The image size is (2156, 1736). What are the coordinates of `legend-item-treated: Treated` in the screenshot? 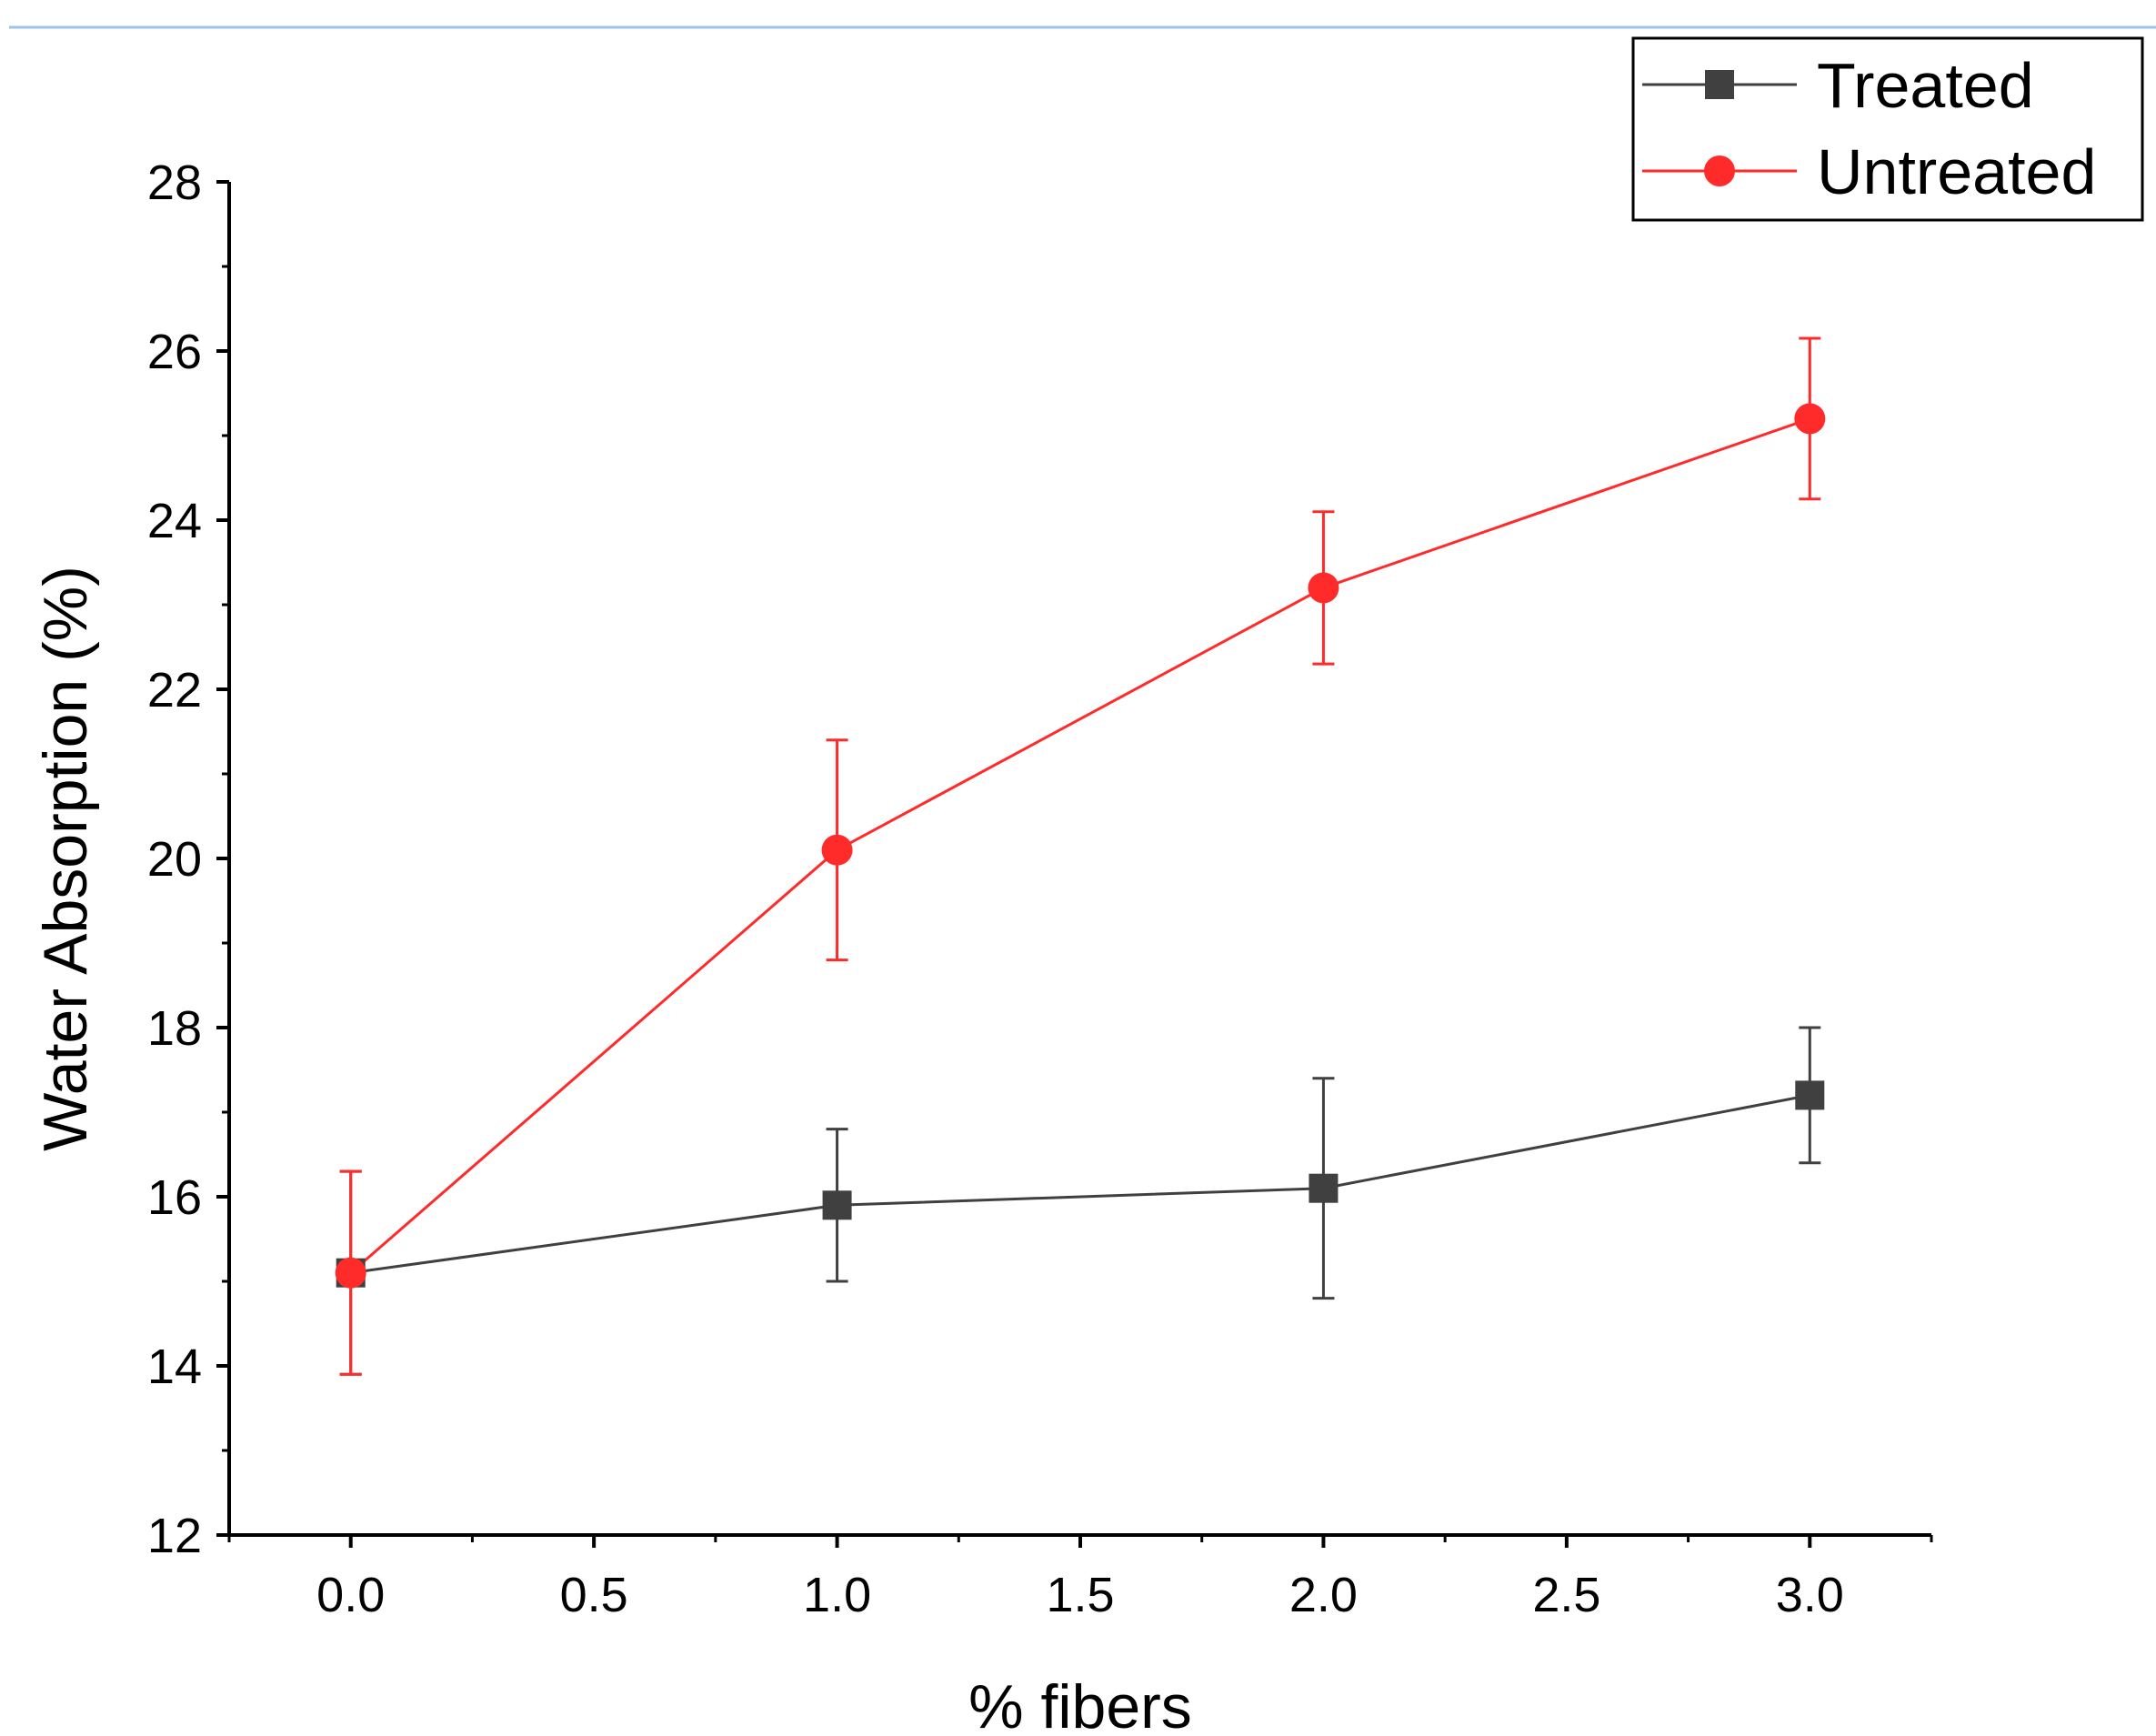 It's located at (1838, 85).